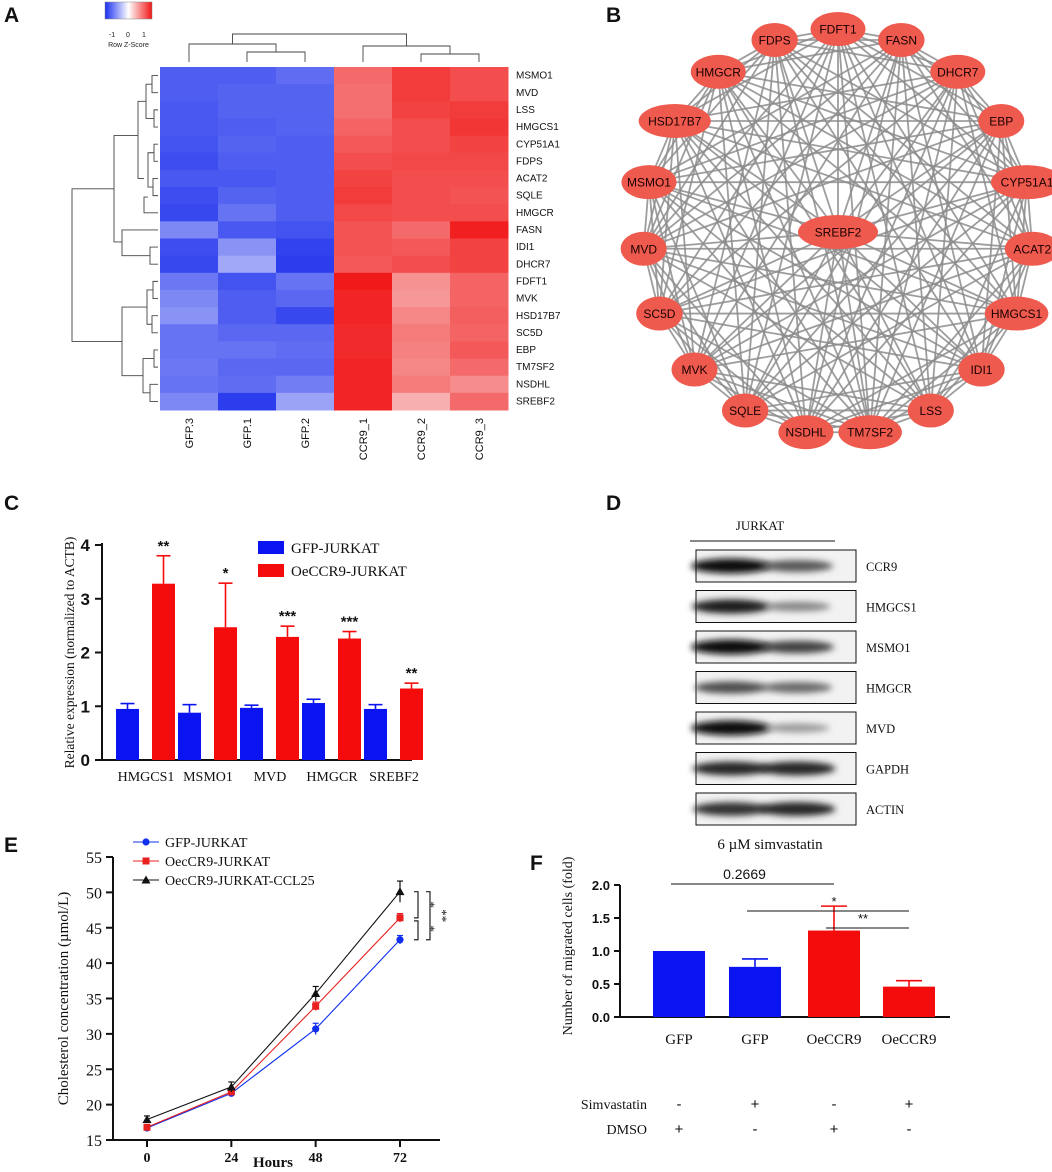 The height and width of the screenshot is (1172, 1052). Describe the element at coordinates (231, 1158) in the screenshot. I see `x-tick-label: 24` at that location.